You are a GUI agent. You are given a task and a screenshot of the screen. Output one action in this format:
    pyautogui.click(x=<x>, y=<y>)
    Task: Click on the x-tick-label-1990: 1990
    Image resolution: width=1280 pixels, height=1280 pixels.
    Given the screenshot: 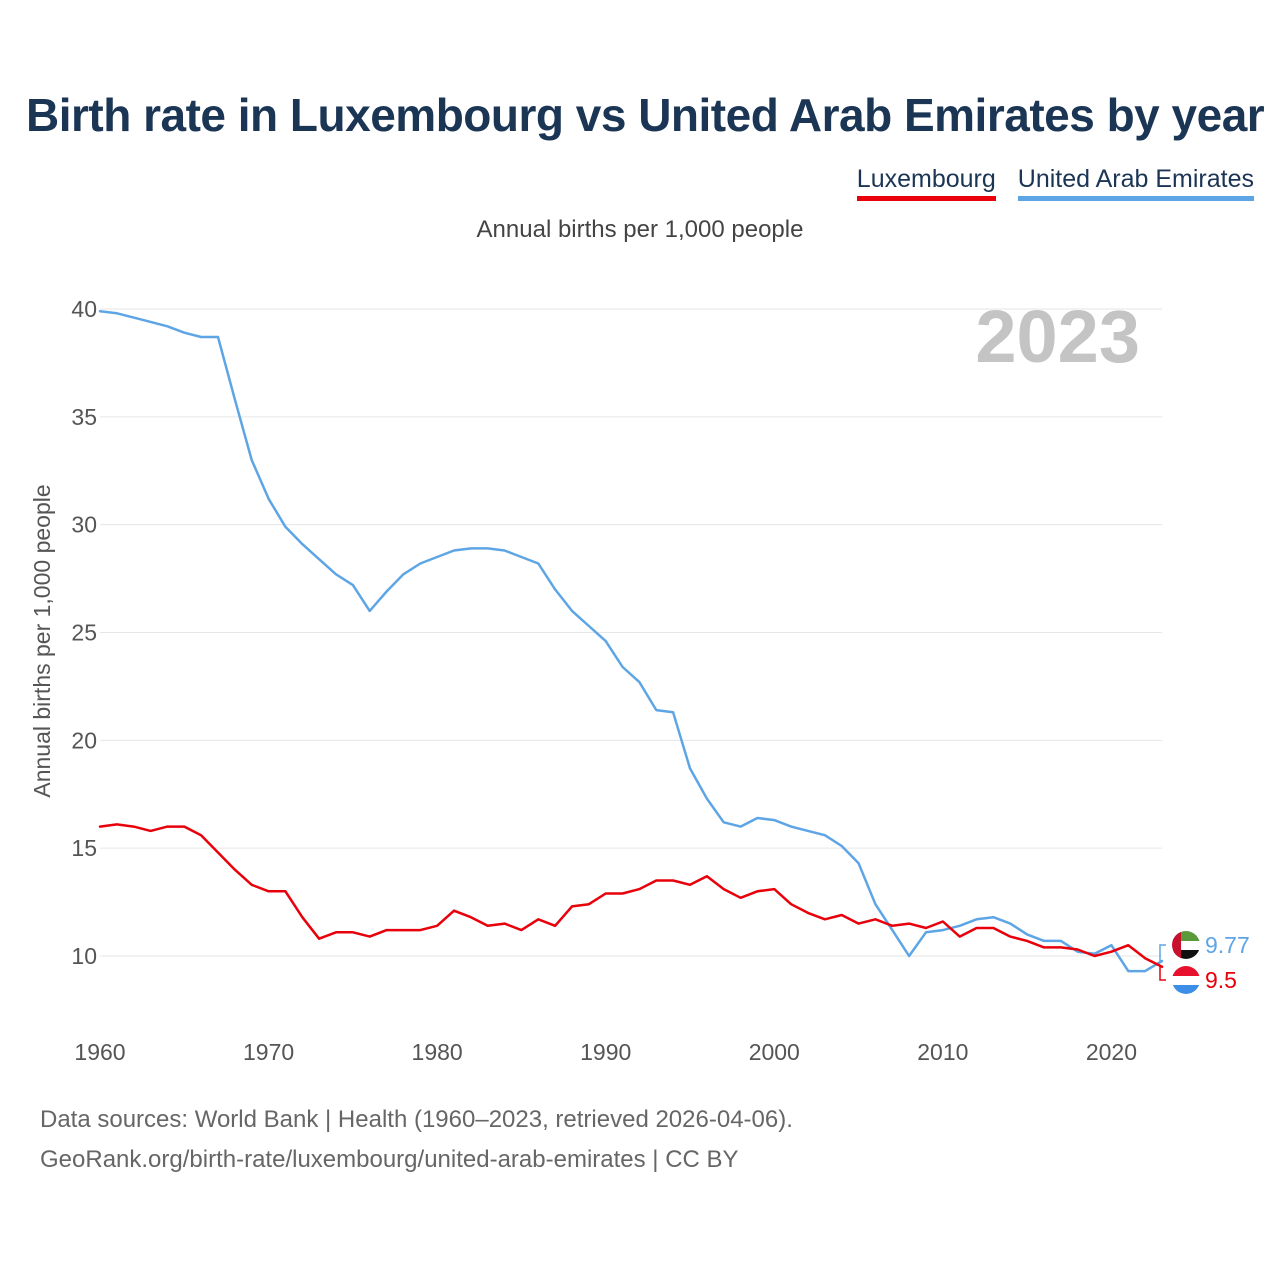 What is the action you would take?
    pyautogui.click(x=605, y=1052)
    